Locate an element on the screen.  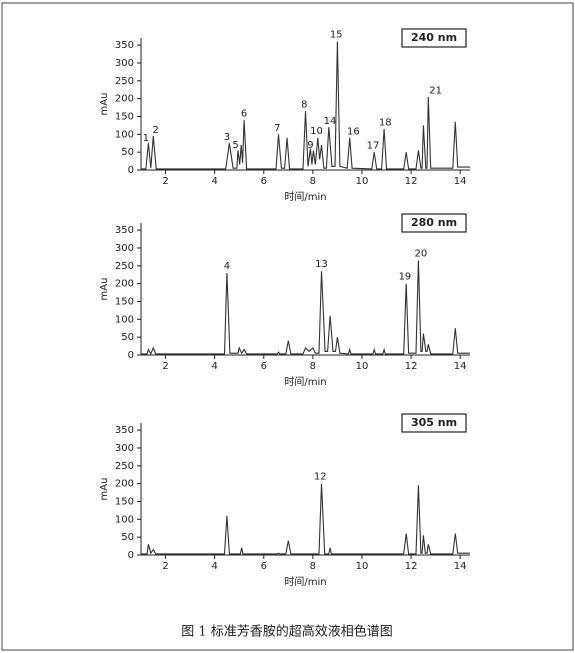
peak-label: 10 is located at coordinates (316, 131).